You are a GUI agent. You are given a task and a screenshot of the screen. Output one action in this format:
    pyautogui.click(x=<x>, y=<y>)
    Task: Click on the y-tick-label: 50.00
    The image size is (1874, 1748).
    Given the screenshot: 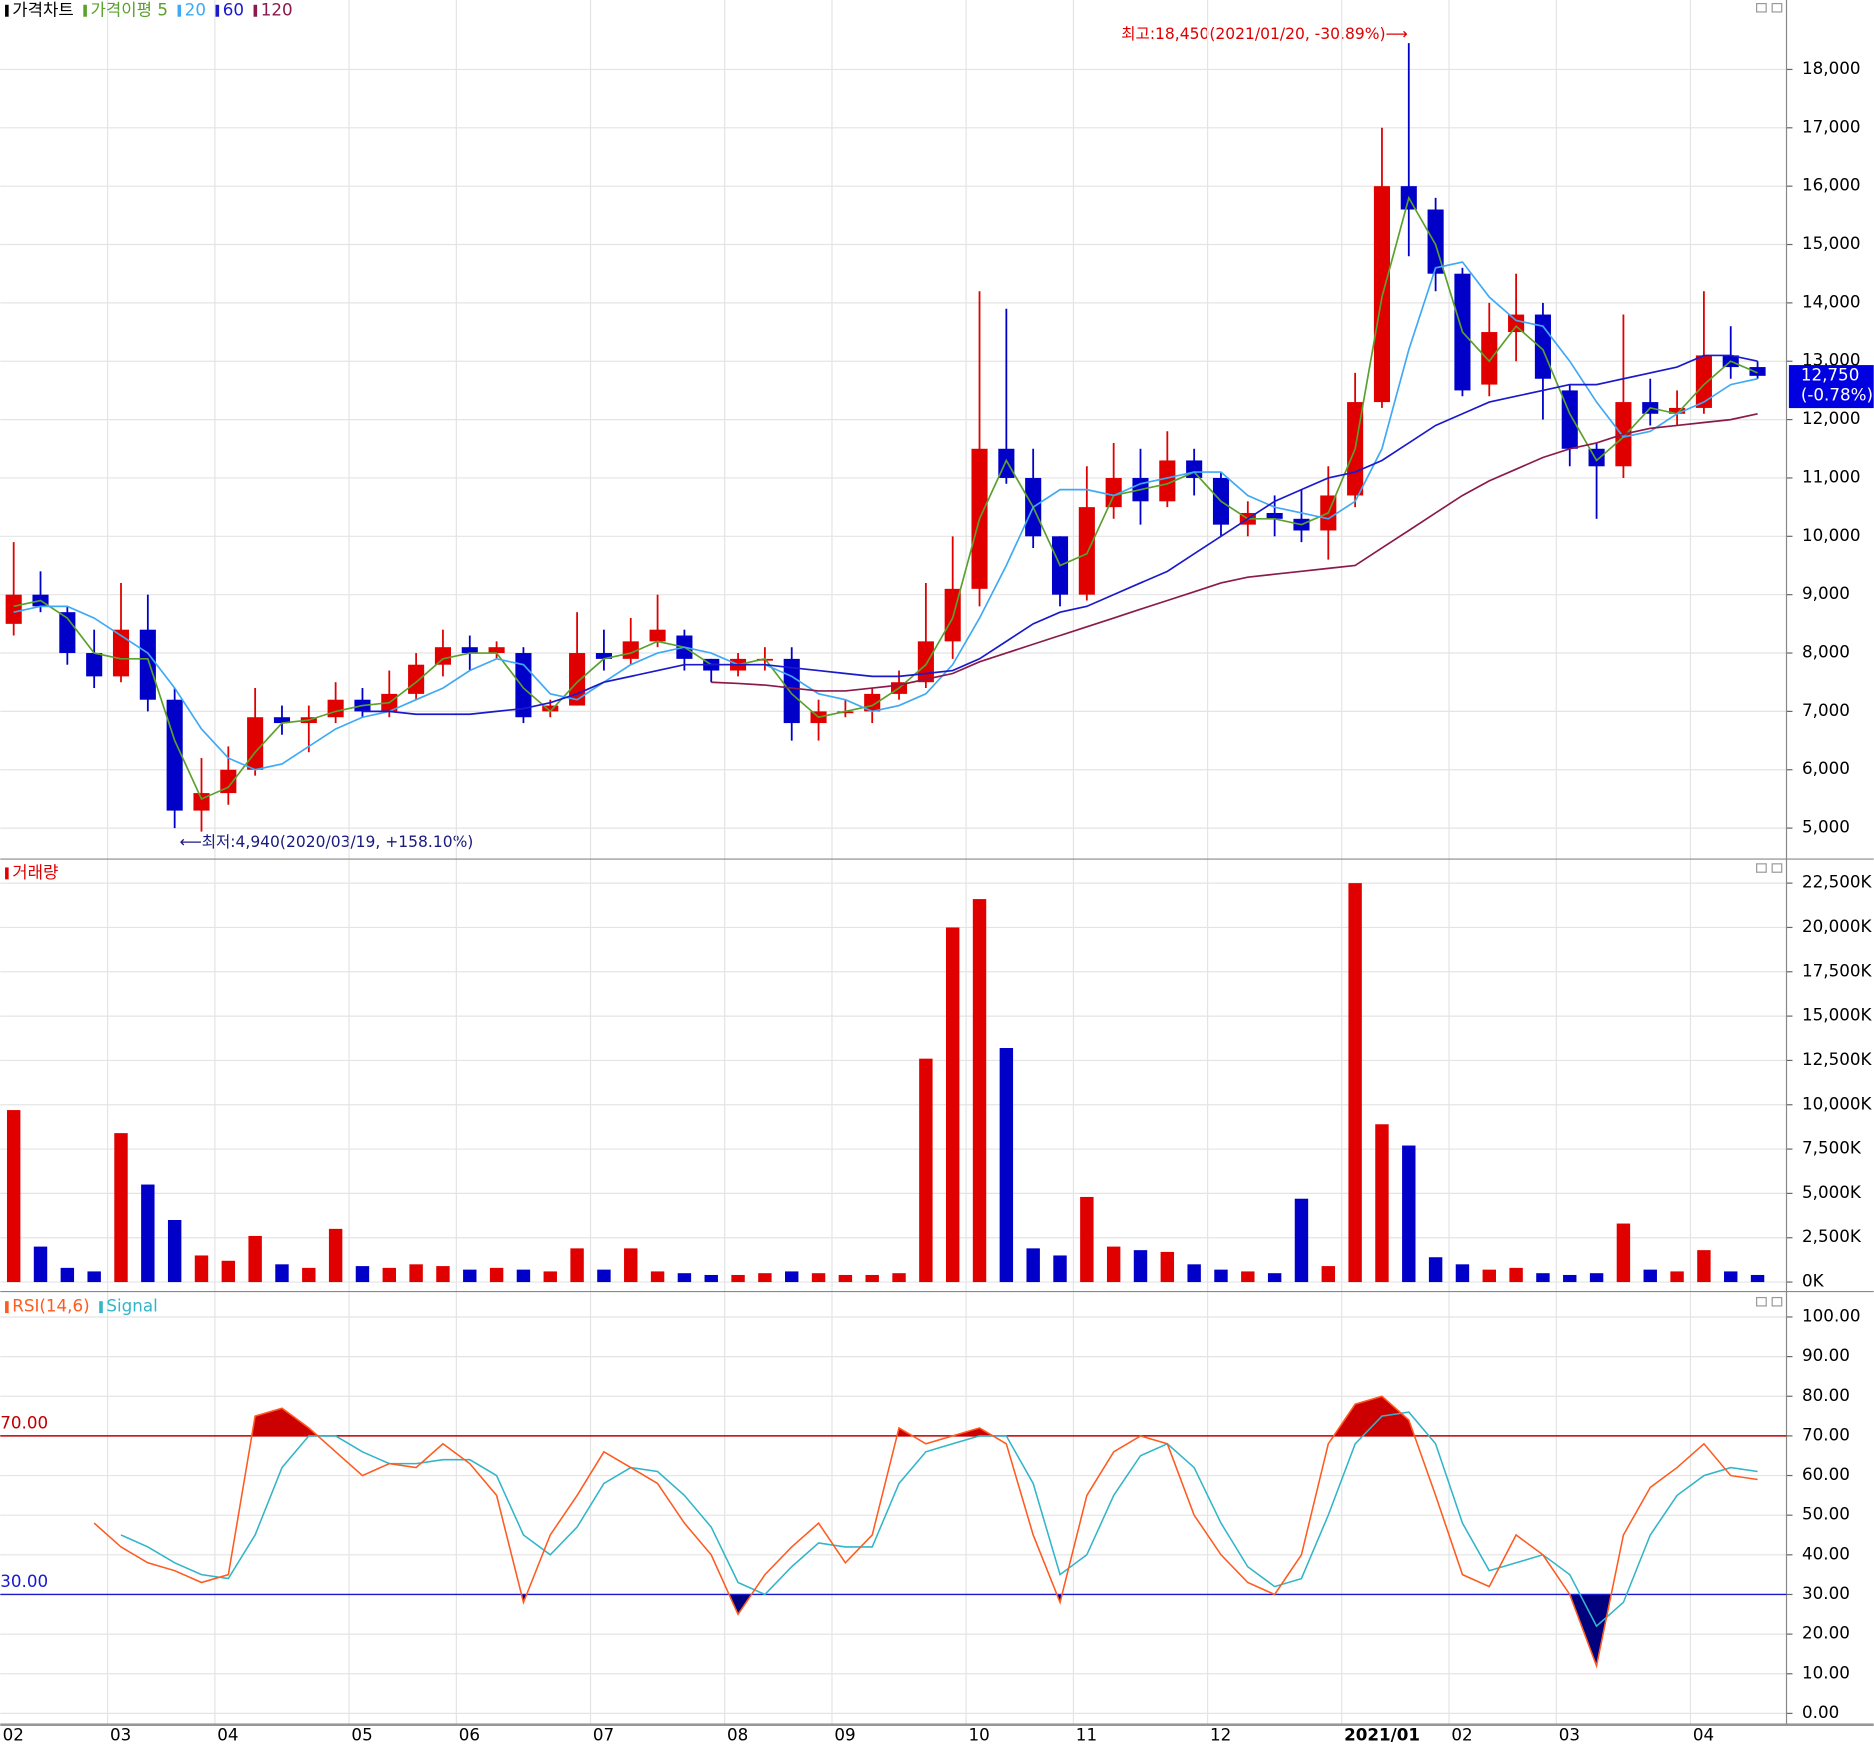 What is the action you would take?
    pyautogui.click(x=1826, y=1514)
    